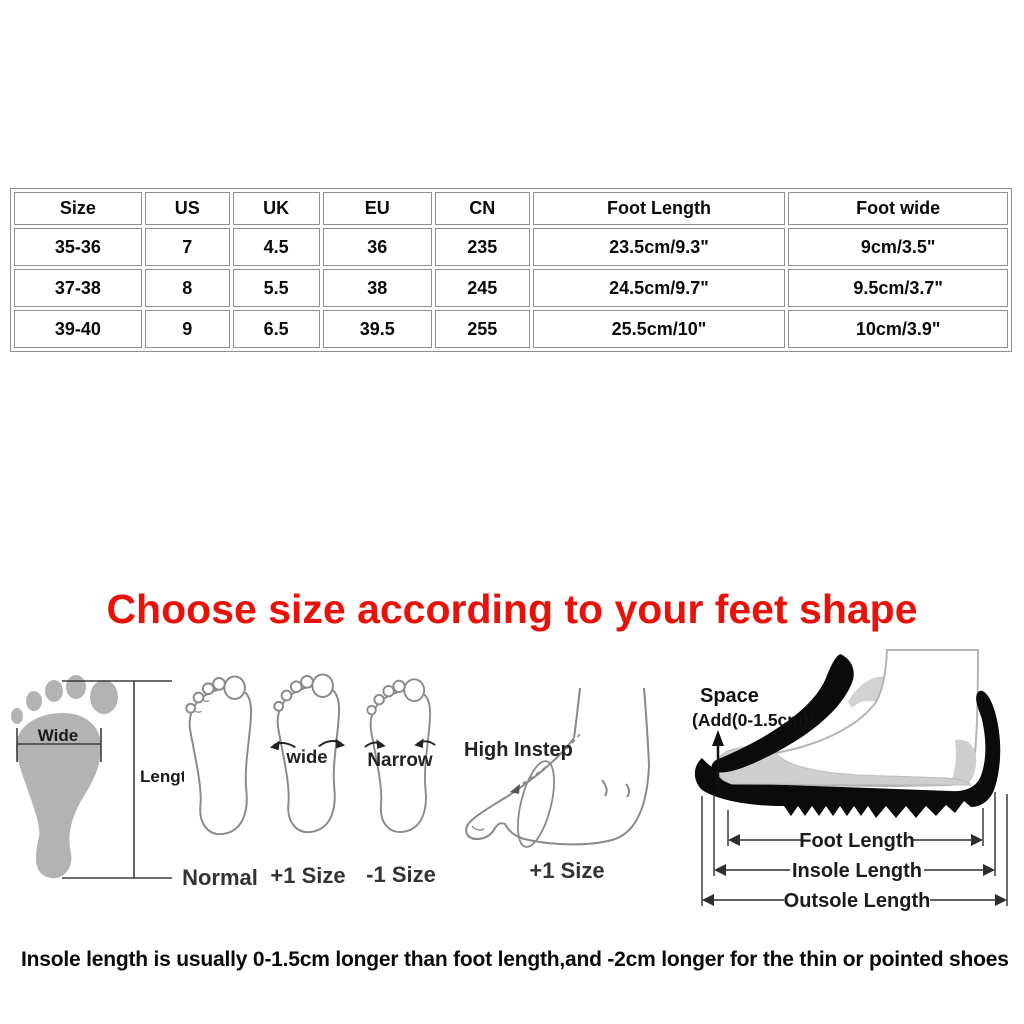 The image size is (1024, 1024). I want to click on table-cell: 37-38, so click(78, 288).